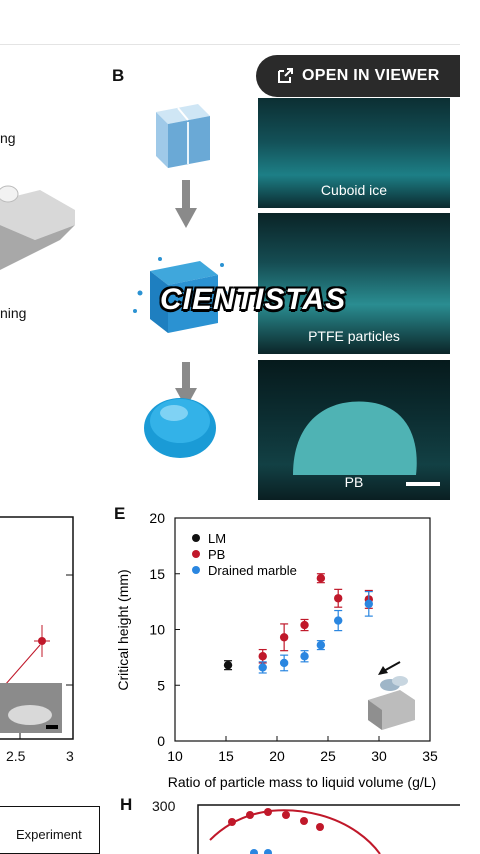 The height and width of the screenshot is (854, 480). Describe the element at coordinates (354, 190) in the screenshot. I see `caption-cuboid-ice: Cuboid ice` at that location.